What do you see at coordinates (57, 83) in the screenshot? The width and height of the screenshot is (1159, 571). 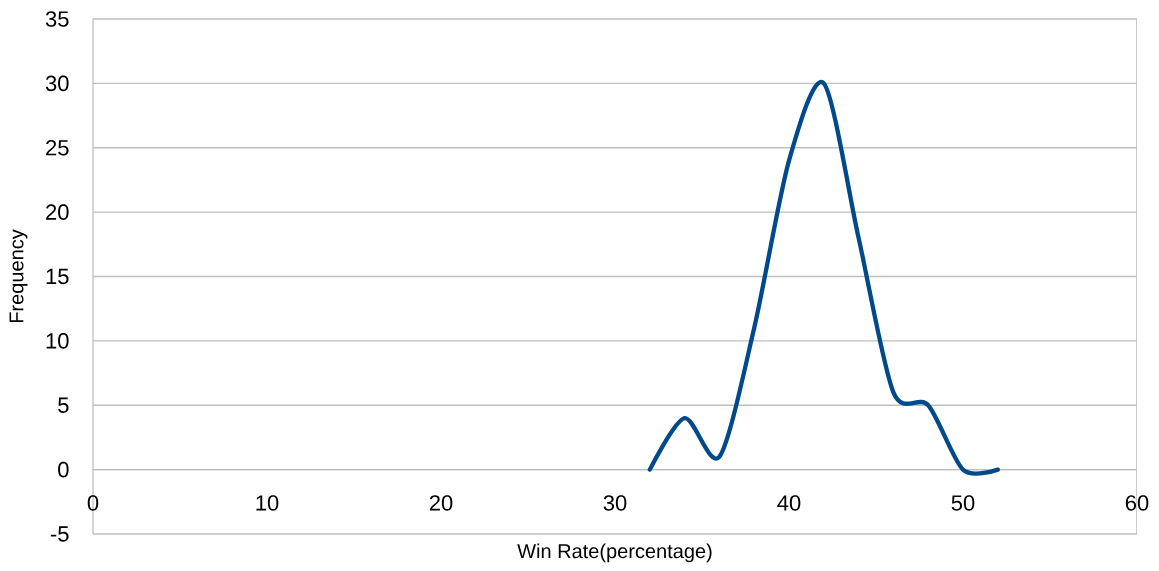 I see `y-tick-label: 30` at bounding box center [57, 83].